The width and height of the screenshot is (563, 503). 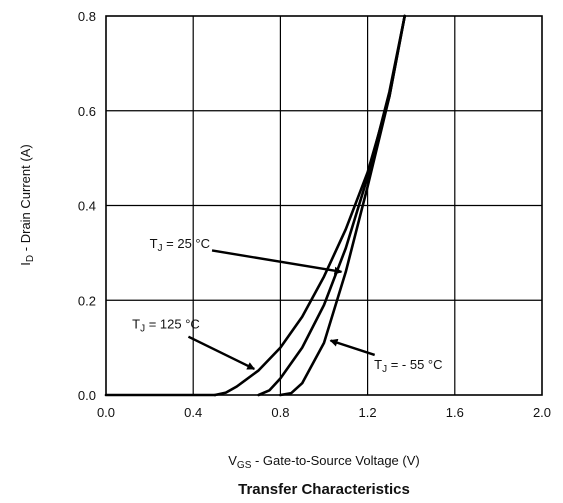 I want to click on x-tick-labels: 0.0 0.4 0.8 1.2 1.6 2.0, so click(x=324, y=412).